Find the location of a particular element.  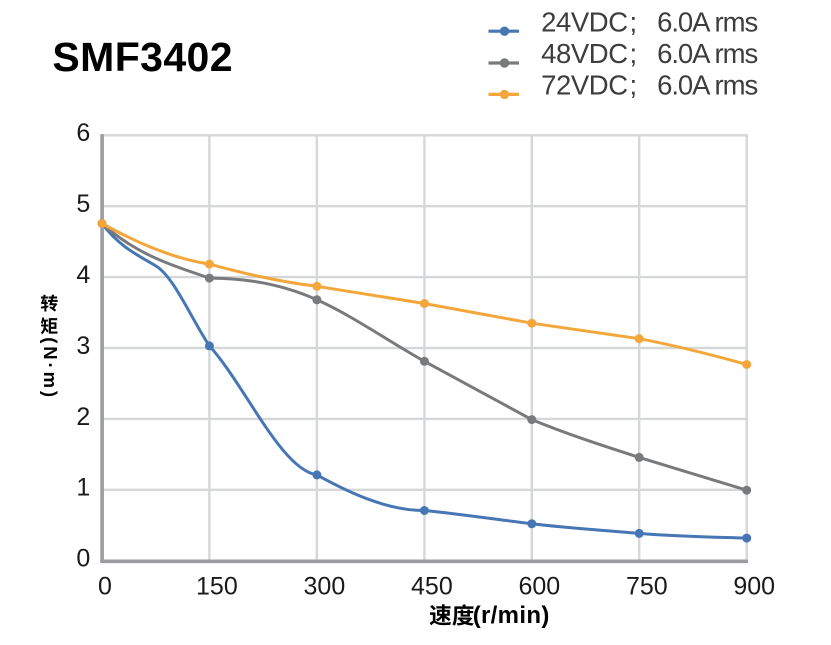

svg-text:48VDC;6.0A rms: 48VDC; 6.0A rms is located at coordinates (649, 53).